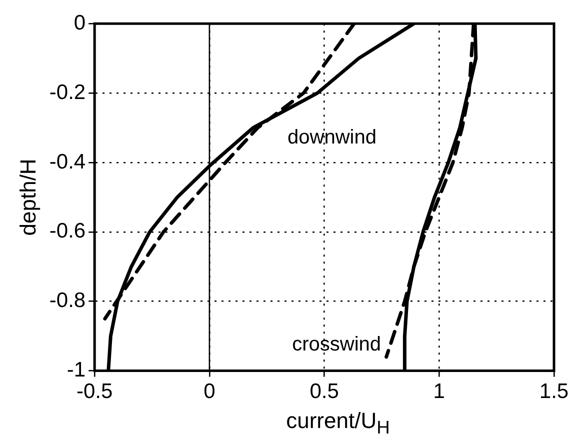  Describe the element at coordinates (338, 423) in the screenshot. I see `x-axis-title: current/U$_{H}$` at that location.